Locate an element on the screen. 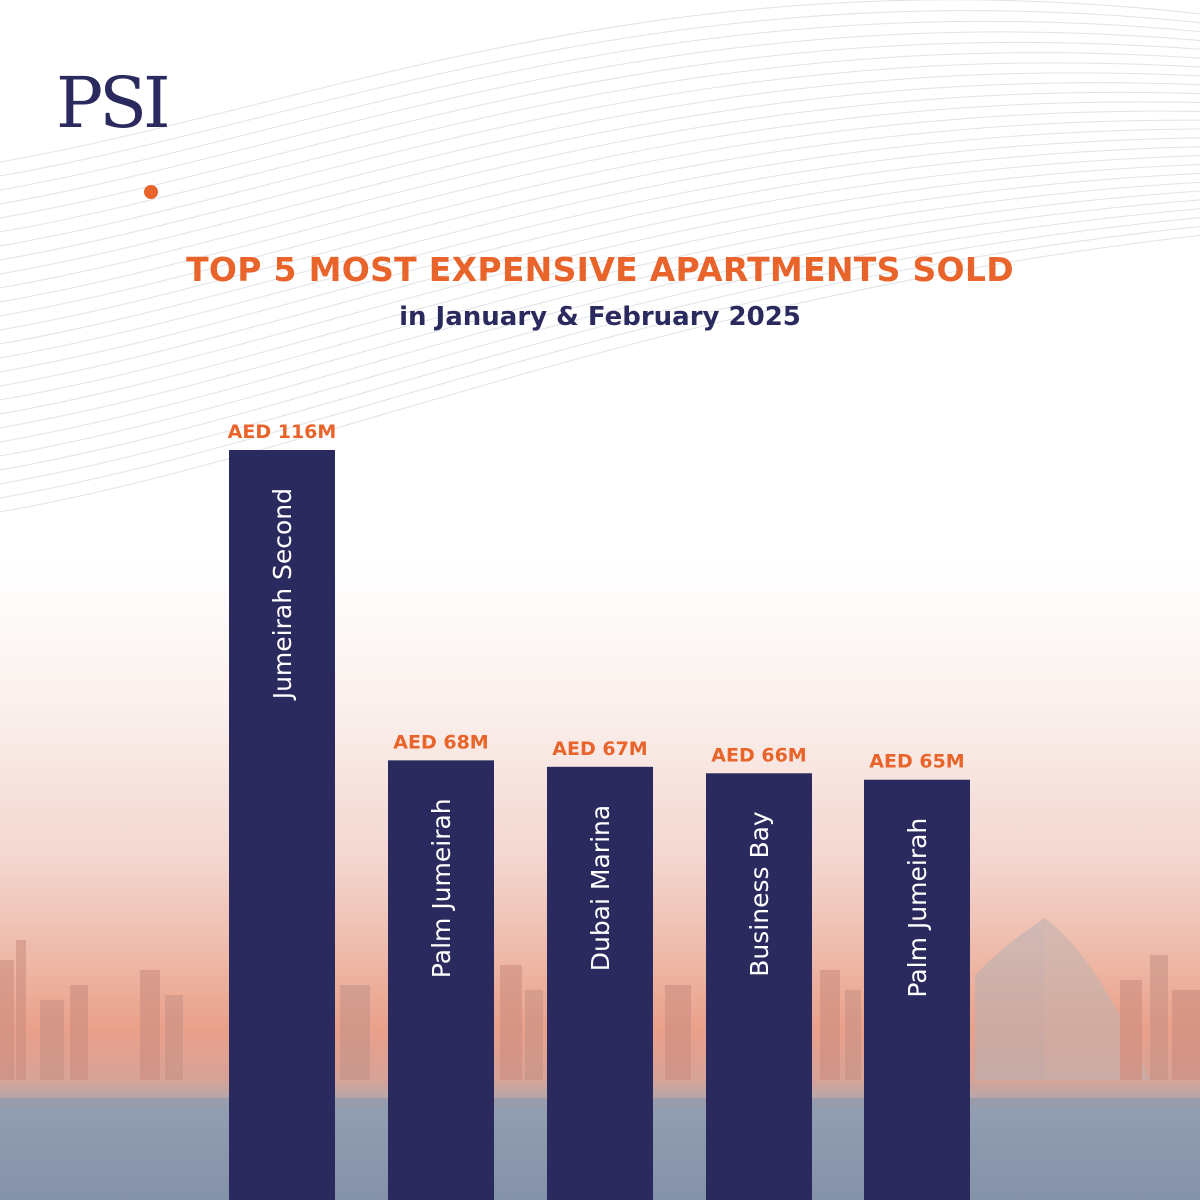 The width and height of the screenshot is (1200, 1200). value-label-2: AED 68M is located at coordinates (440, 742).